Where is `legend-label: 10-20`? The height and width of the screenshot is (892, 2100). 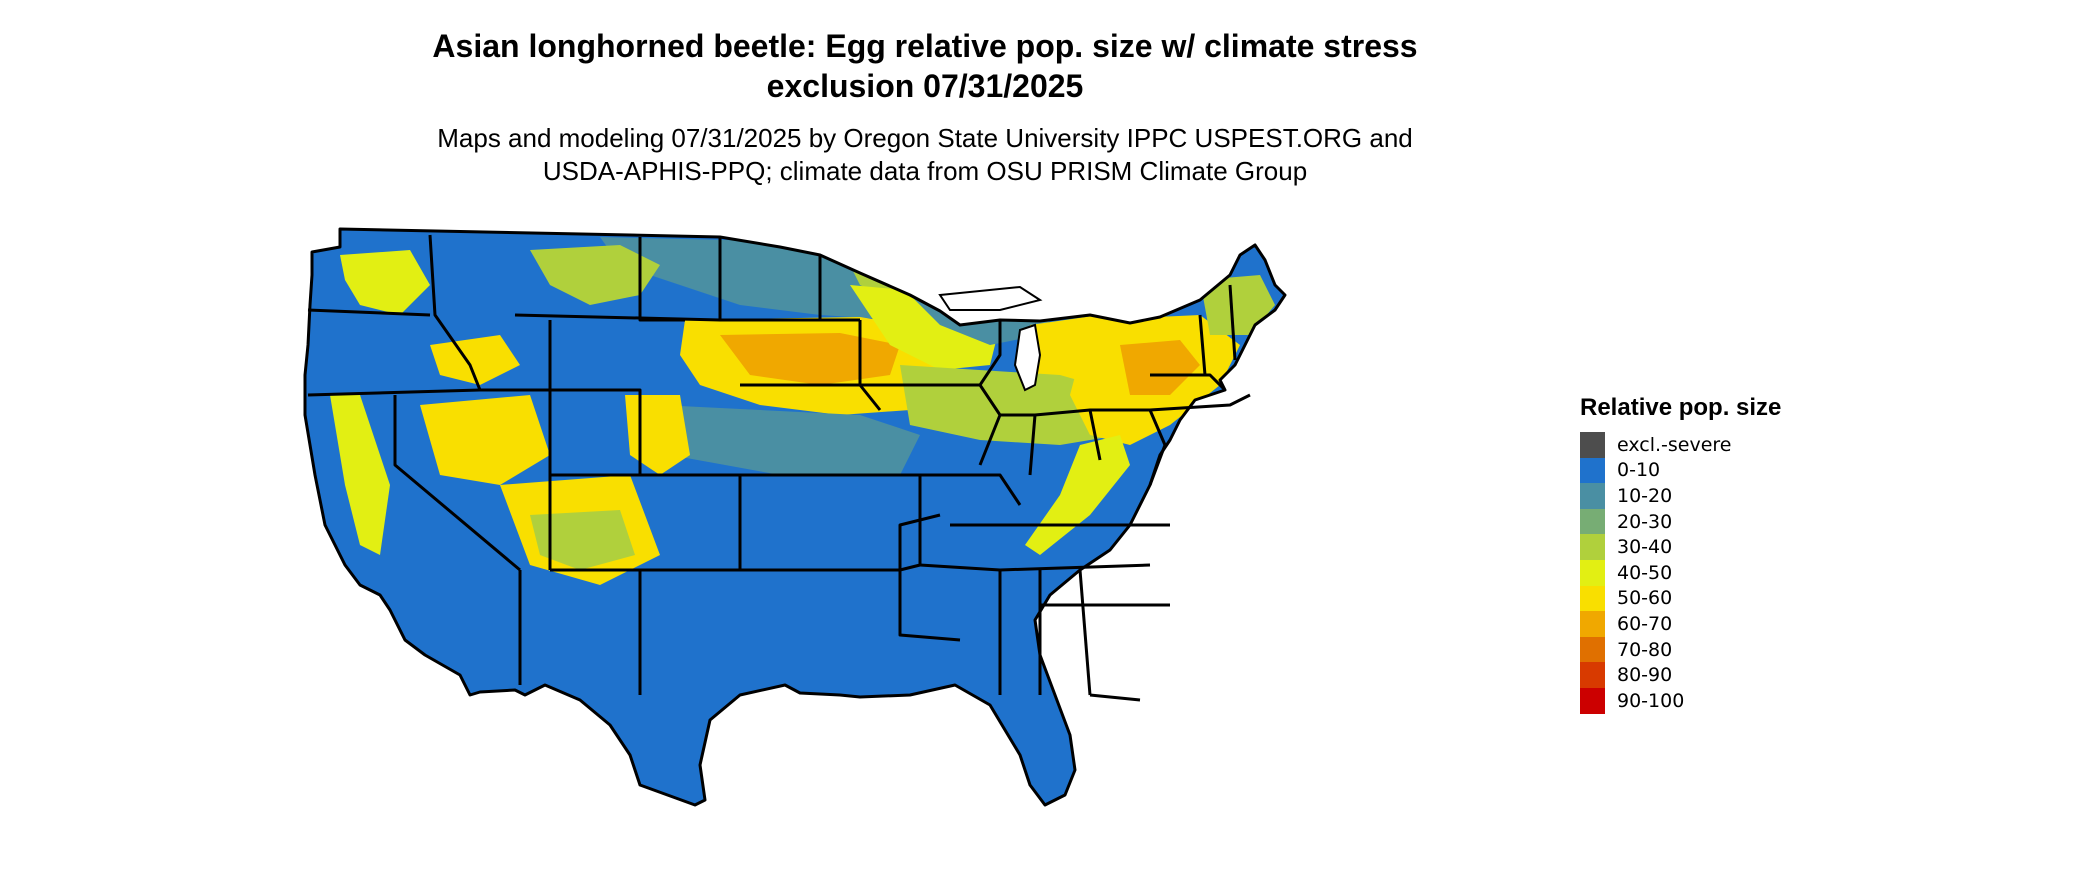 legend-label: 10-20 is located at coordinates (1645, 495).